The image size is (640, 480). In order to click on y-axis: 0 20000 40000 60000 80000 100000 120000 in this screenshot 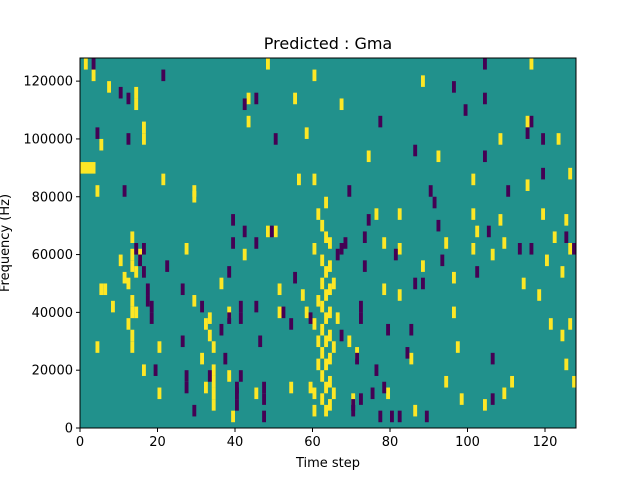, I will do `click(51, 256)`.